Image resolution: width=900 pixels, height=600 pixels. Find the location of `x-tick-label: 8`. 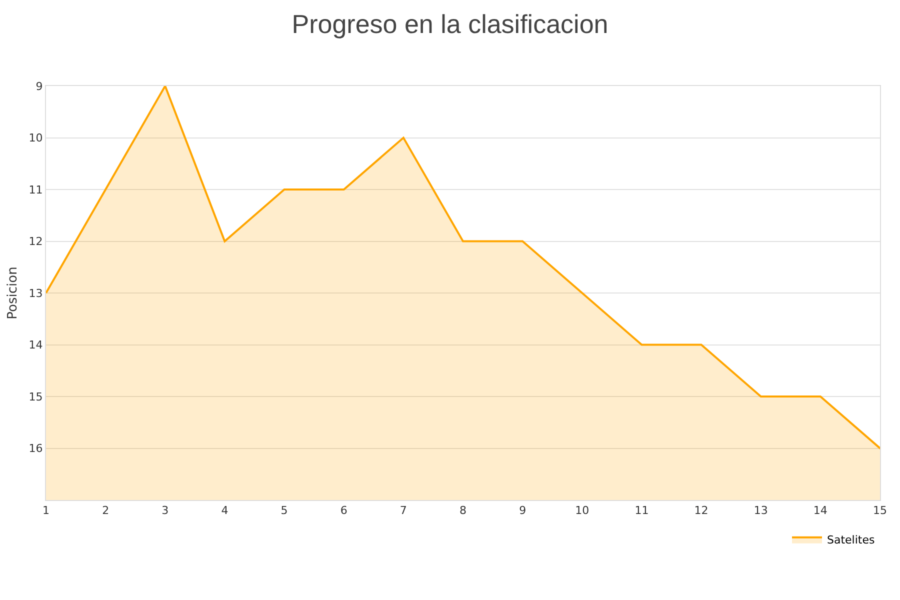

x-tick-label: 8 is located at coordinates (463, 511).